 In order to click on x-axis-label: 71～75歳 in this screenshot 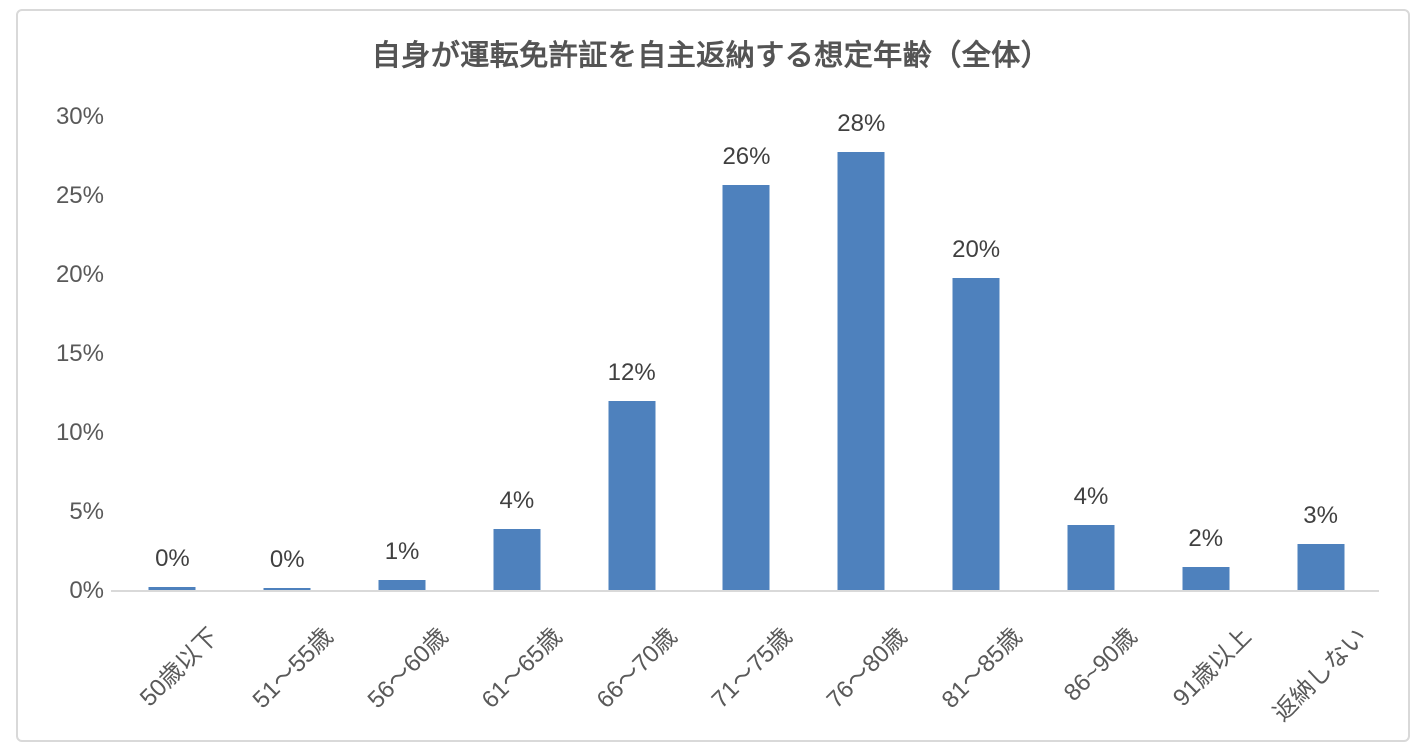, I will do `click(752, 668)`.